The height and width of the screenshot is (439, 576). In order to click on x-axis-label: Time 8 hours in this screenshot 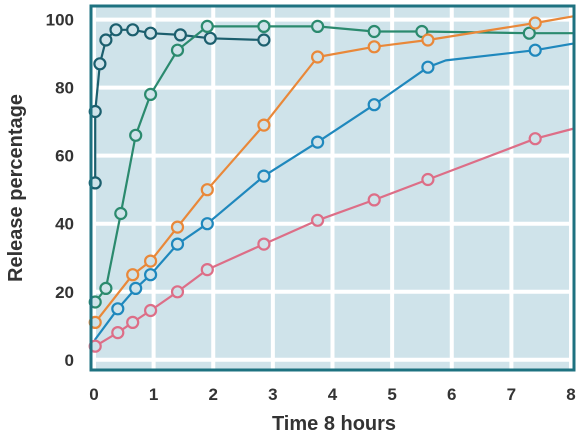, I will do `click(334, 424)`.